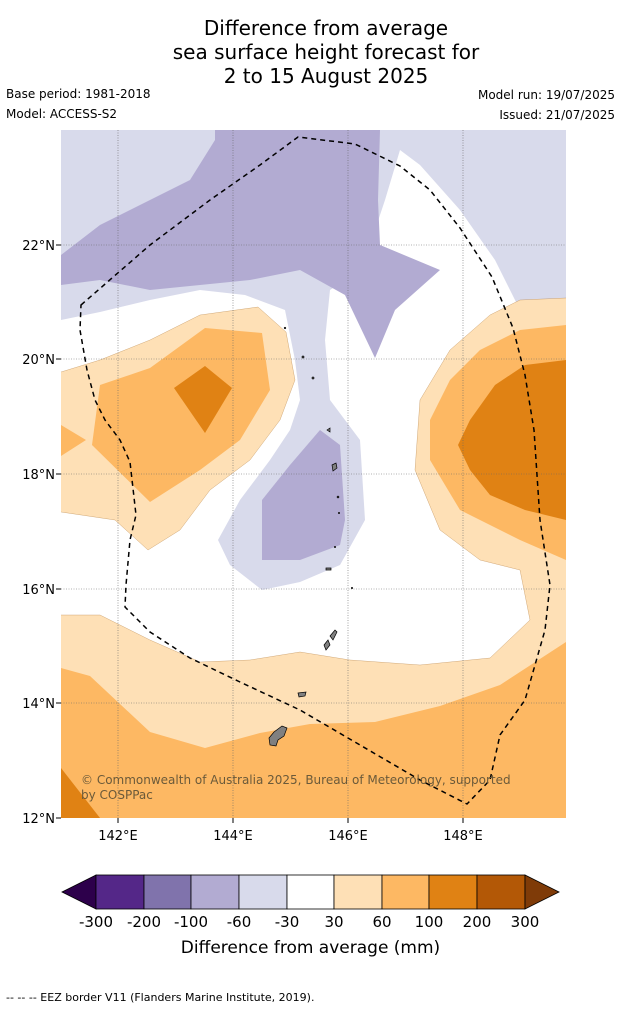 Image resolution: width=621 pixels, height=1011 pixels. Describe the element at coordinates (144, 922) in the screenshot. I see `colorbar-tick-m200: -200` at that location.